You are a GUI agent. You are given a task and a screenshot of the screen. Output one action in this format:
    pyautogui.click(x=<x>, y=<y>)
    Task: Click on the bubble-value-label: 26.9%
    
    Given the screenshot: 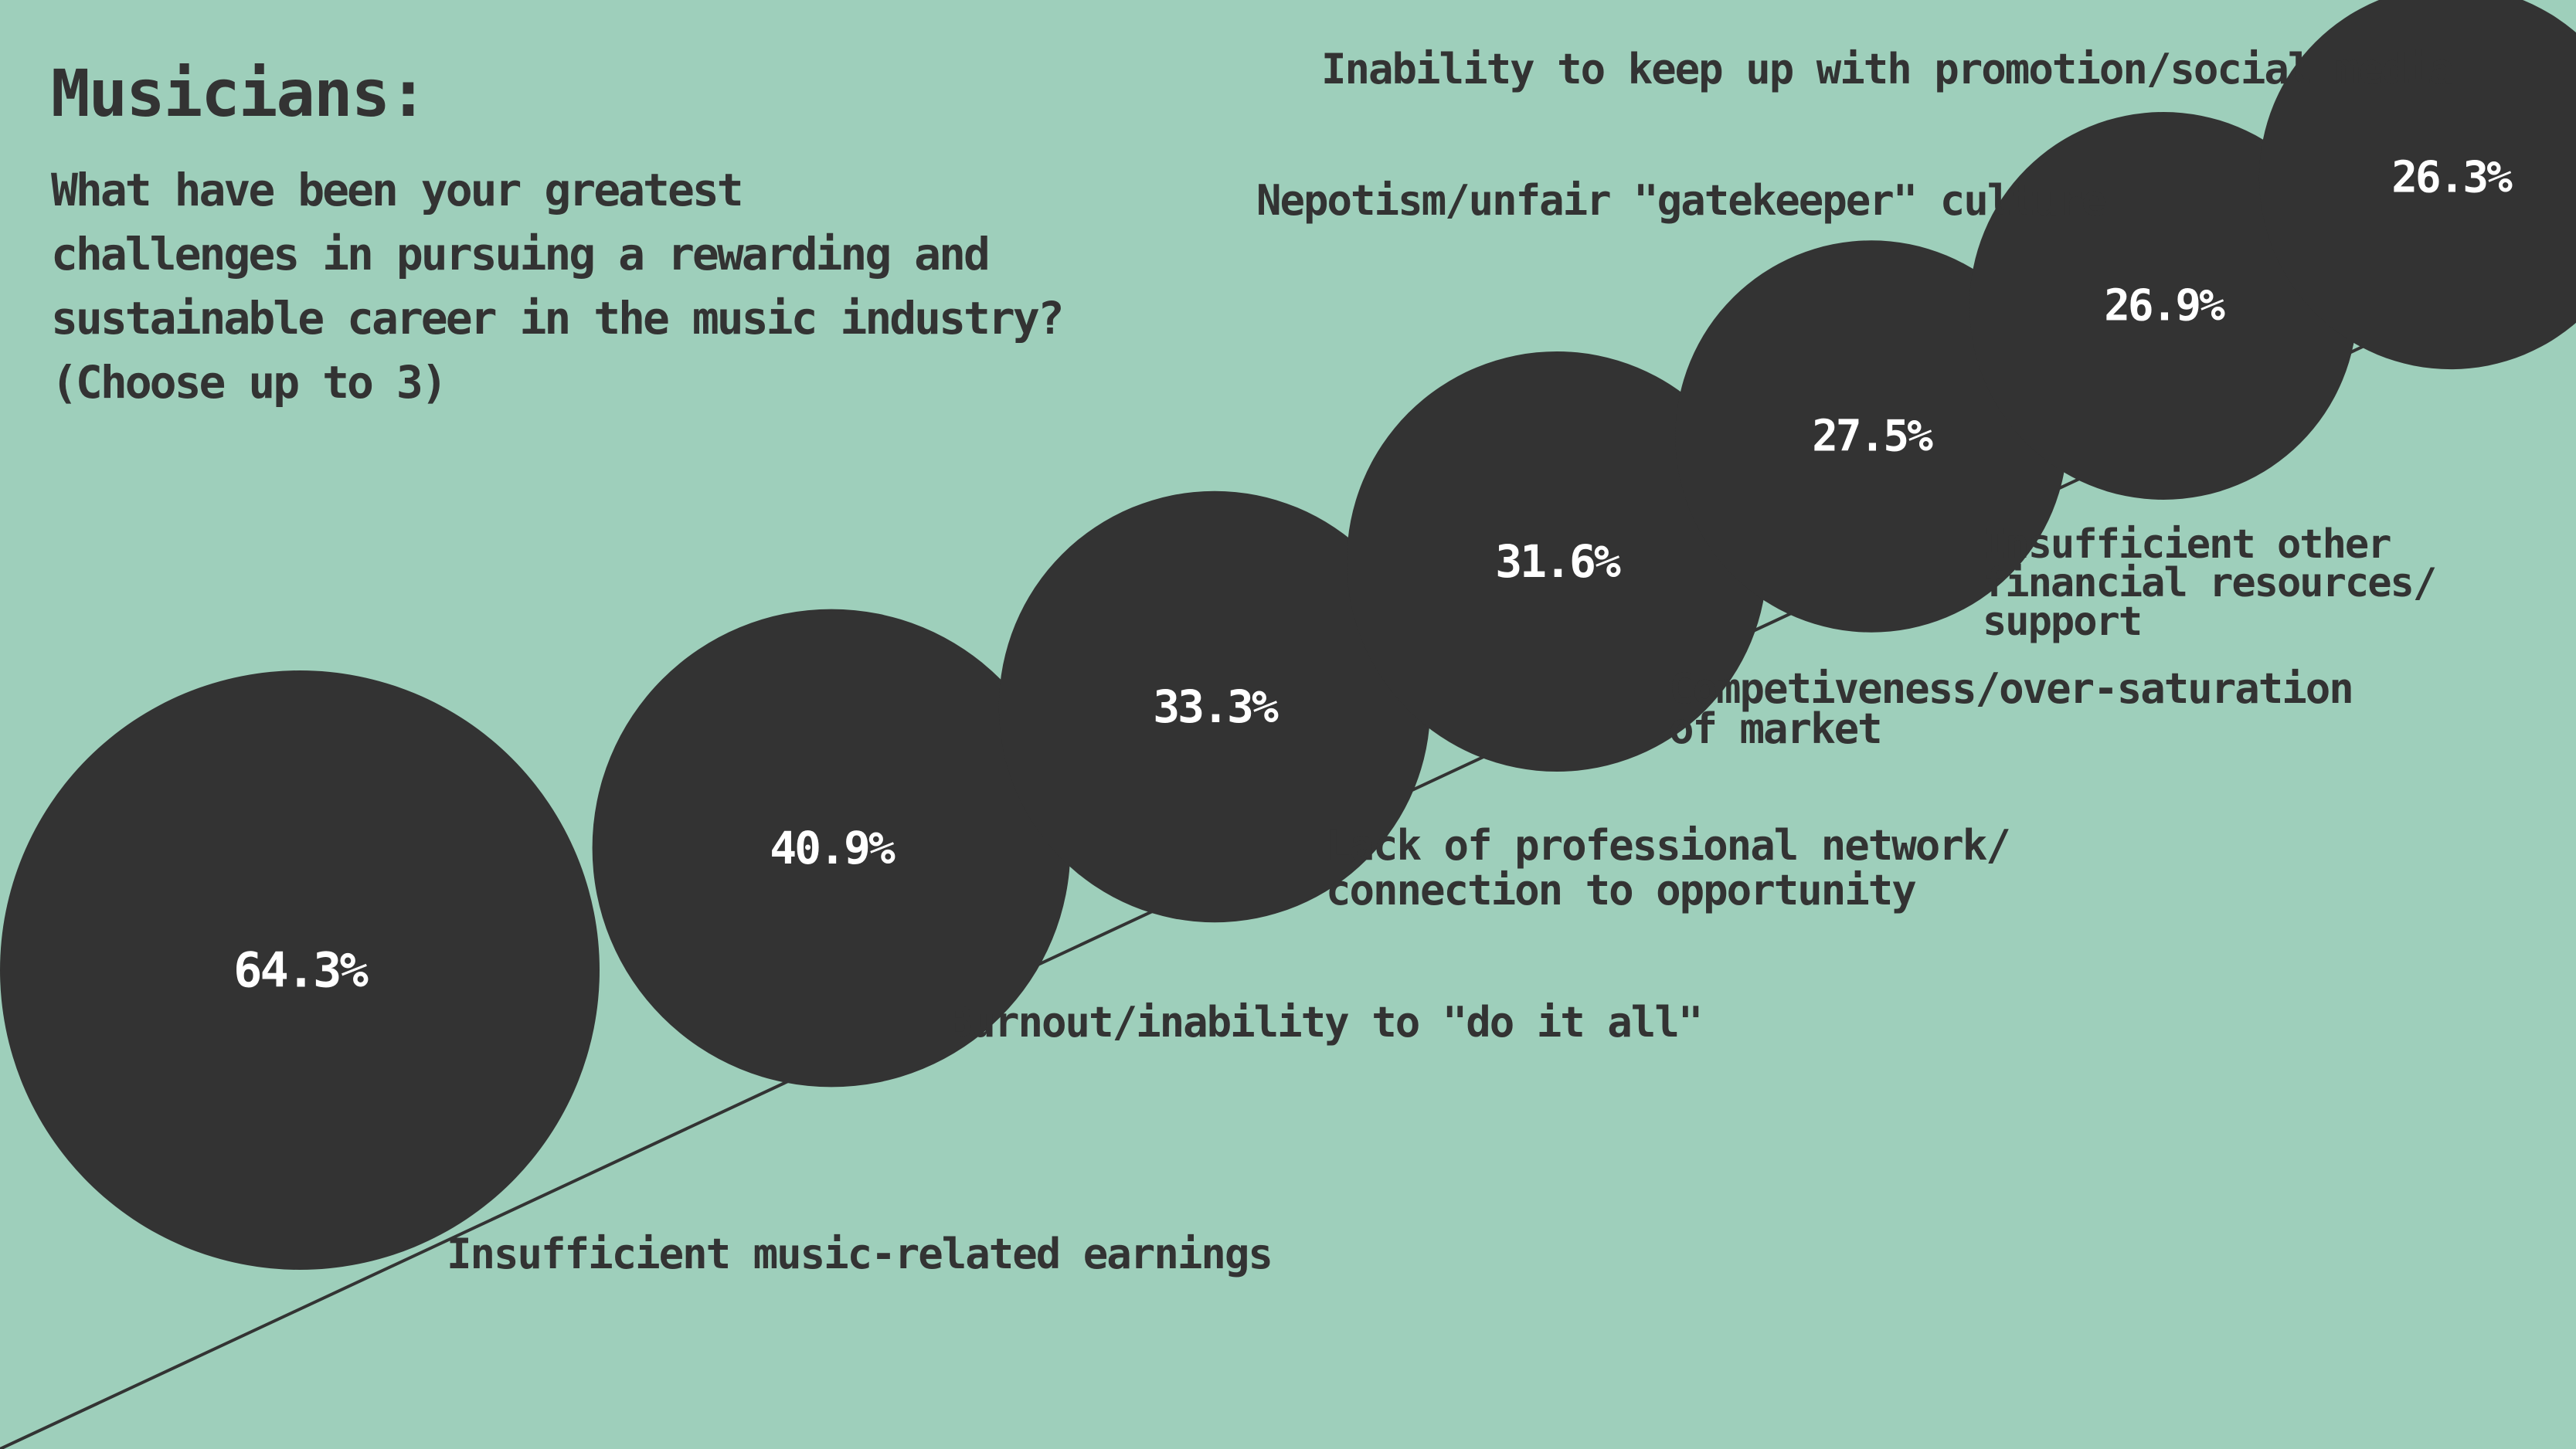 What is the action you would take?
    pyautogui.click(x=2164, y=306)
    